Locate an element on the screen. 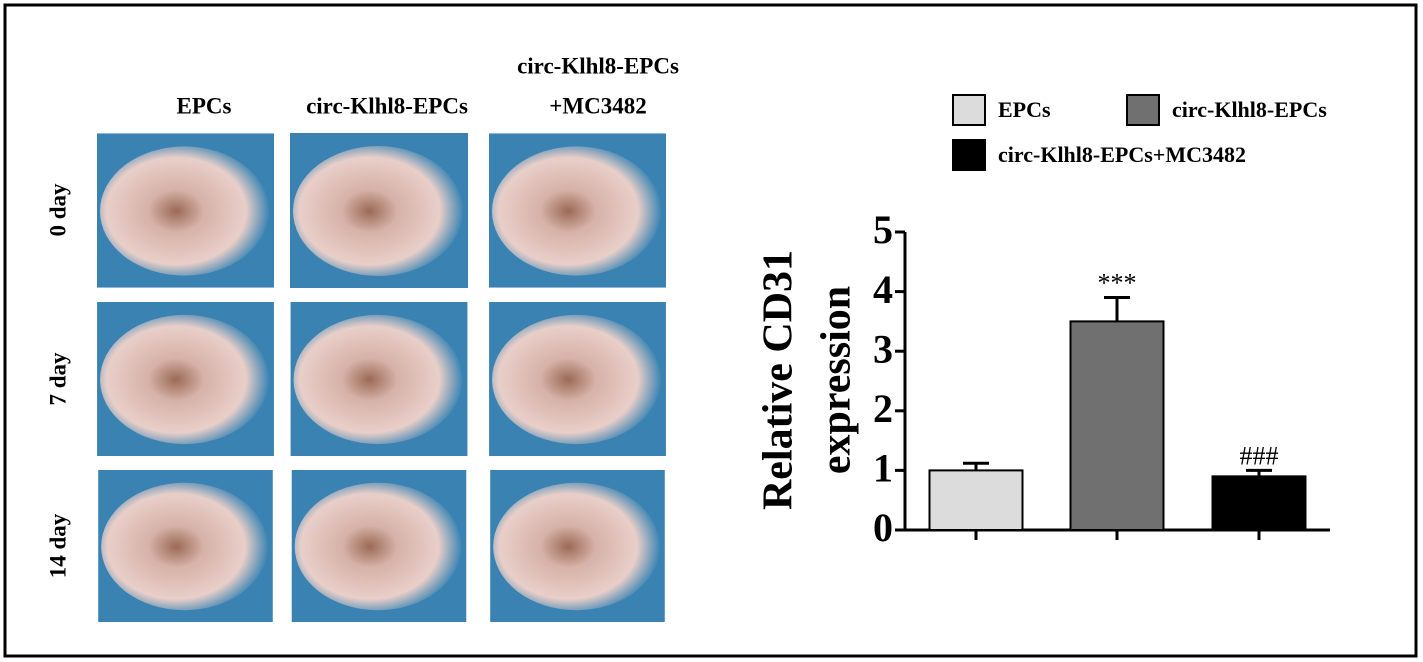 This screenshot has height=662, width=1423. legend-label: circ-Klhl8-EPCs is located at coordinates (1249, 109).